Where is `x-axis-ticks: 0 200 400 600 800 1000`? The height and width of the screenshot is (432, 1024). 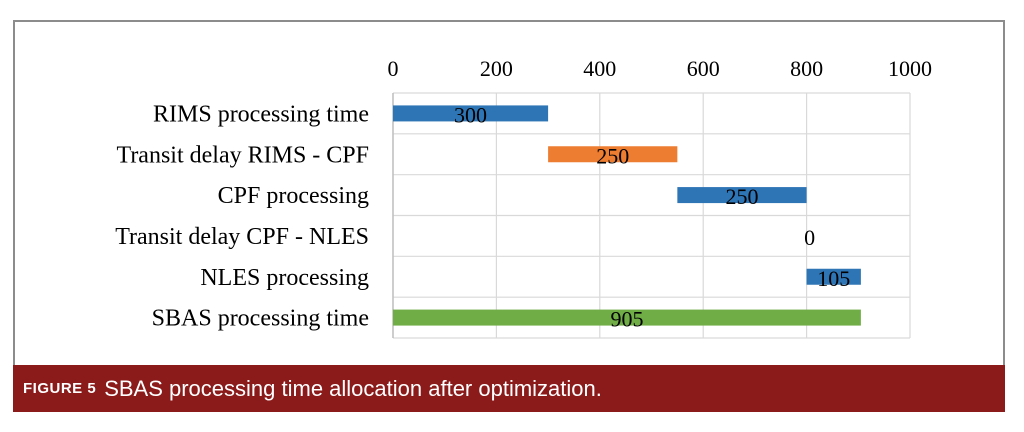
x-axis-ticks: 0 200 400 600 800 1000 is located at coordinates (660, 68).